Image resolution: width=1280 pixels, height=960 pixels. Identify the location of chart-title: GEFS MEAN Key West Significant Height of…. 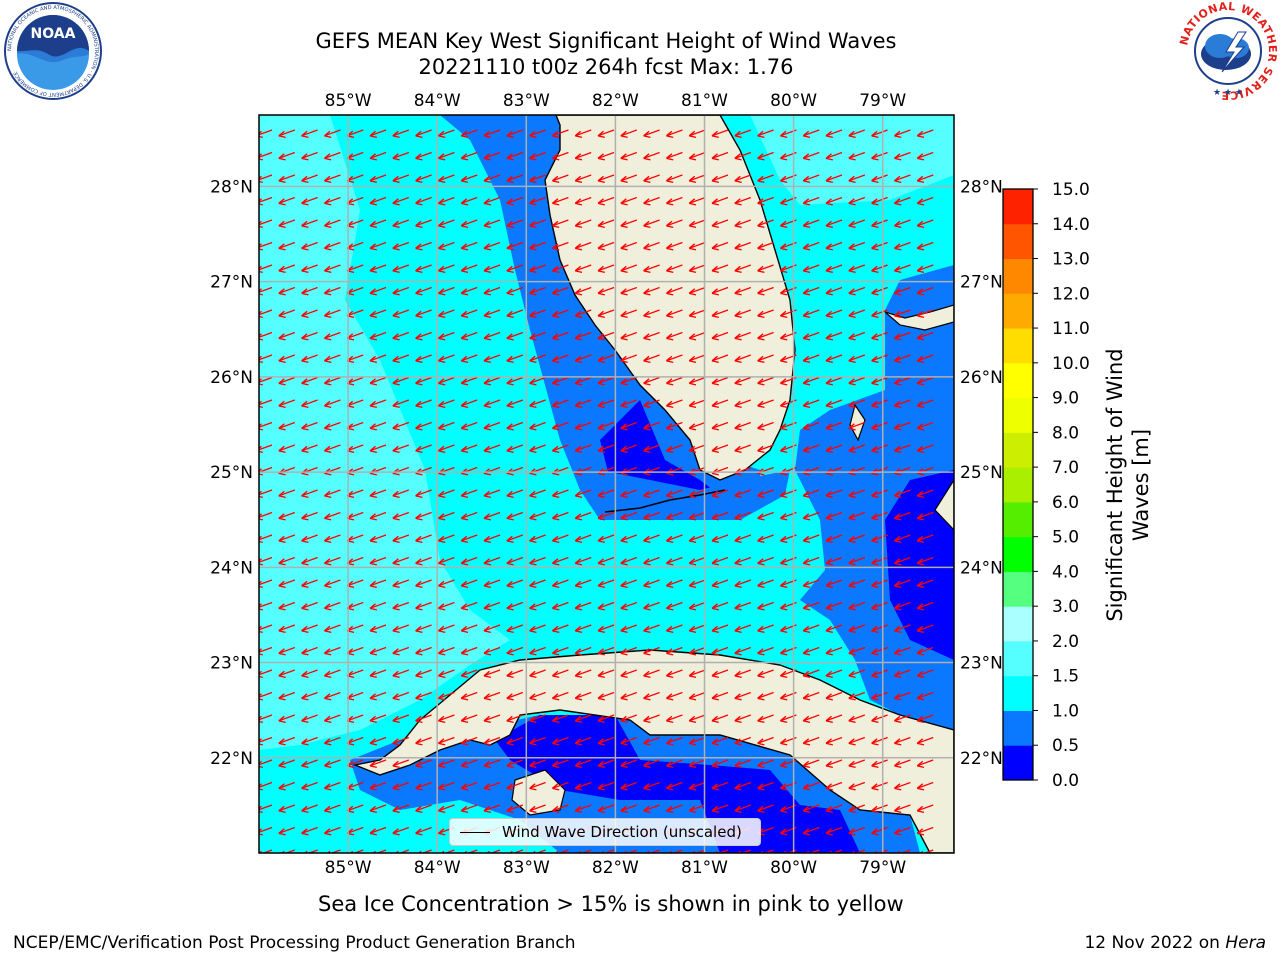
(606, 41).